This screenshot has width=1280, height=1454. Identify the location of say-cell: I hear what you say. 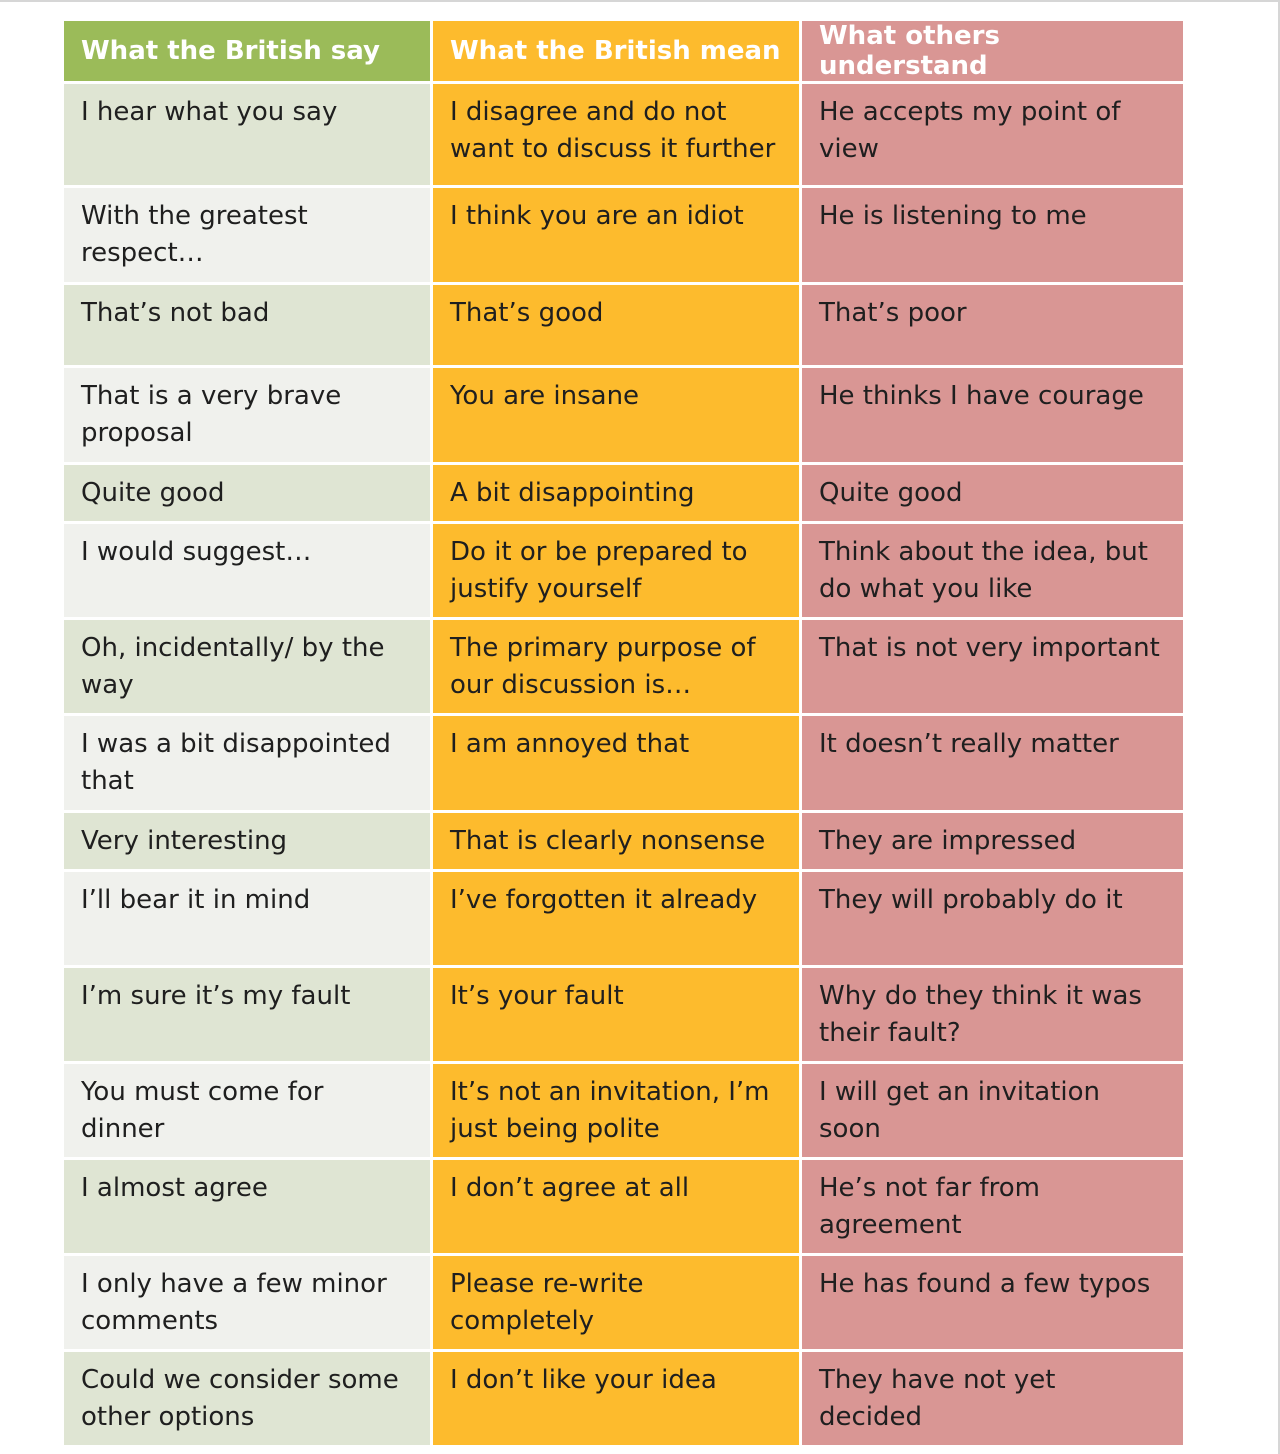
(247, 134).